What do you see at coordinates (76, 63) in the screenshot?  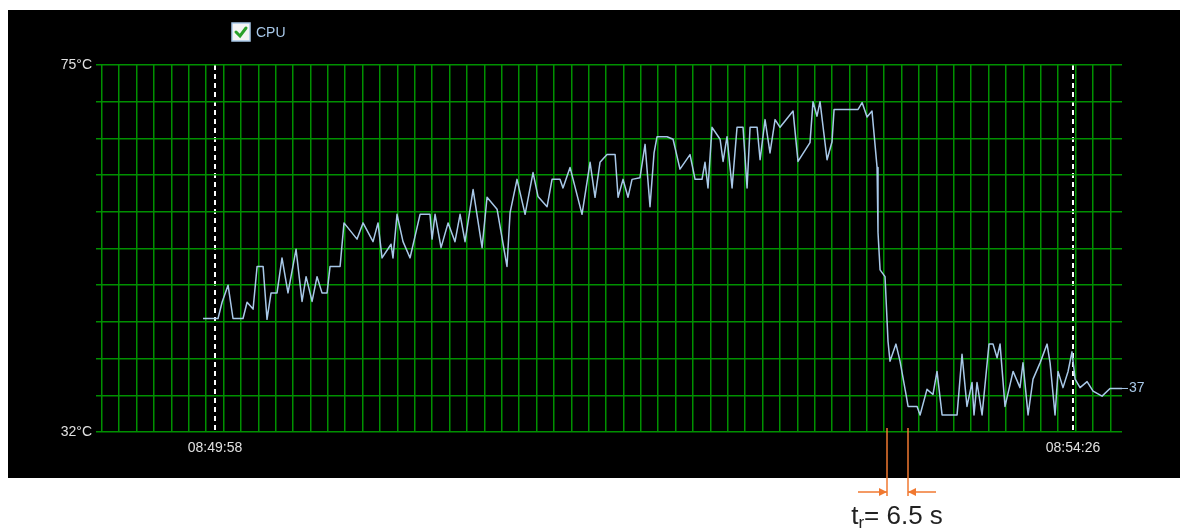 I see `y-tick-label: 75°C` at bounding box center [76, 63].